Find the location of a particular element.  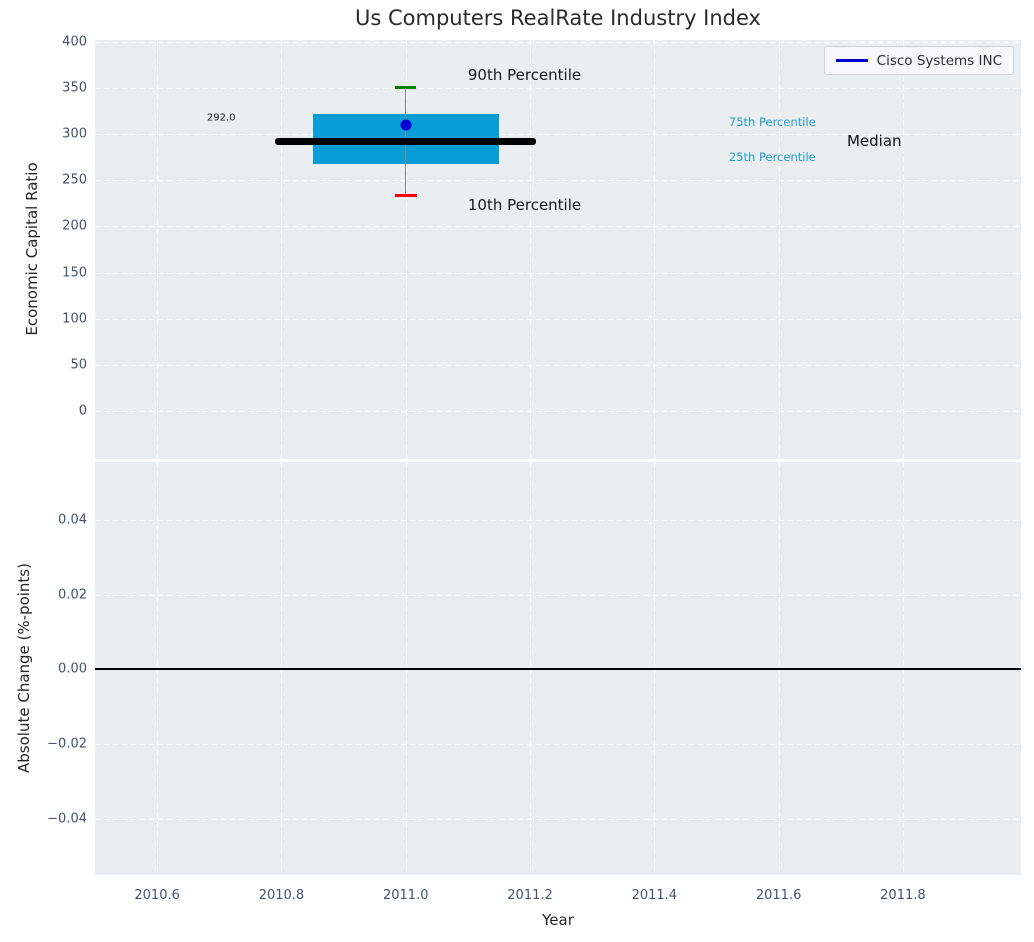

p10-cap is located at coordinates (405, 196).